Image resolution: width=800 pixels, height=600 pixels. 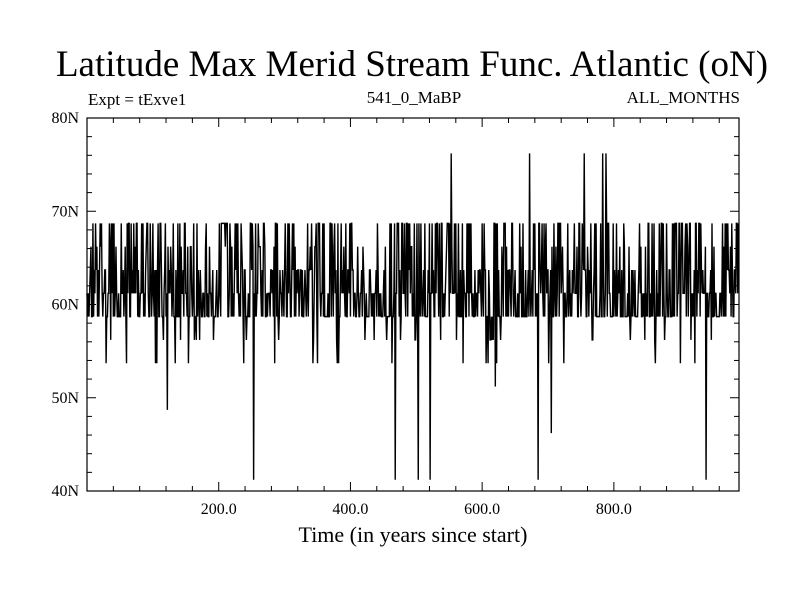 What do you see at coordinates (482, 509) in the screenshot?
I see `x-tick-label: 600.0` at bounding box center [482, 509].